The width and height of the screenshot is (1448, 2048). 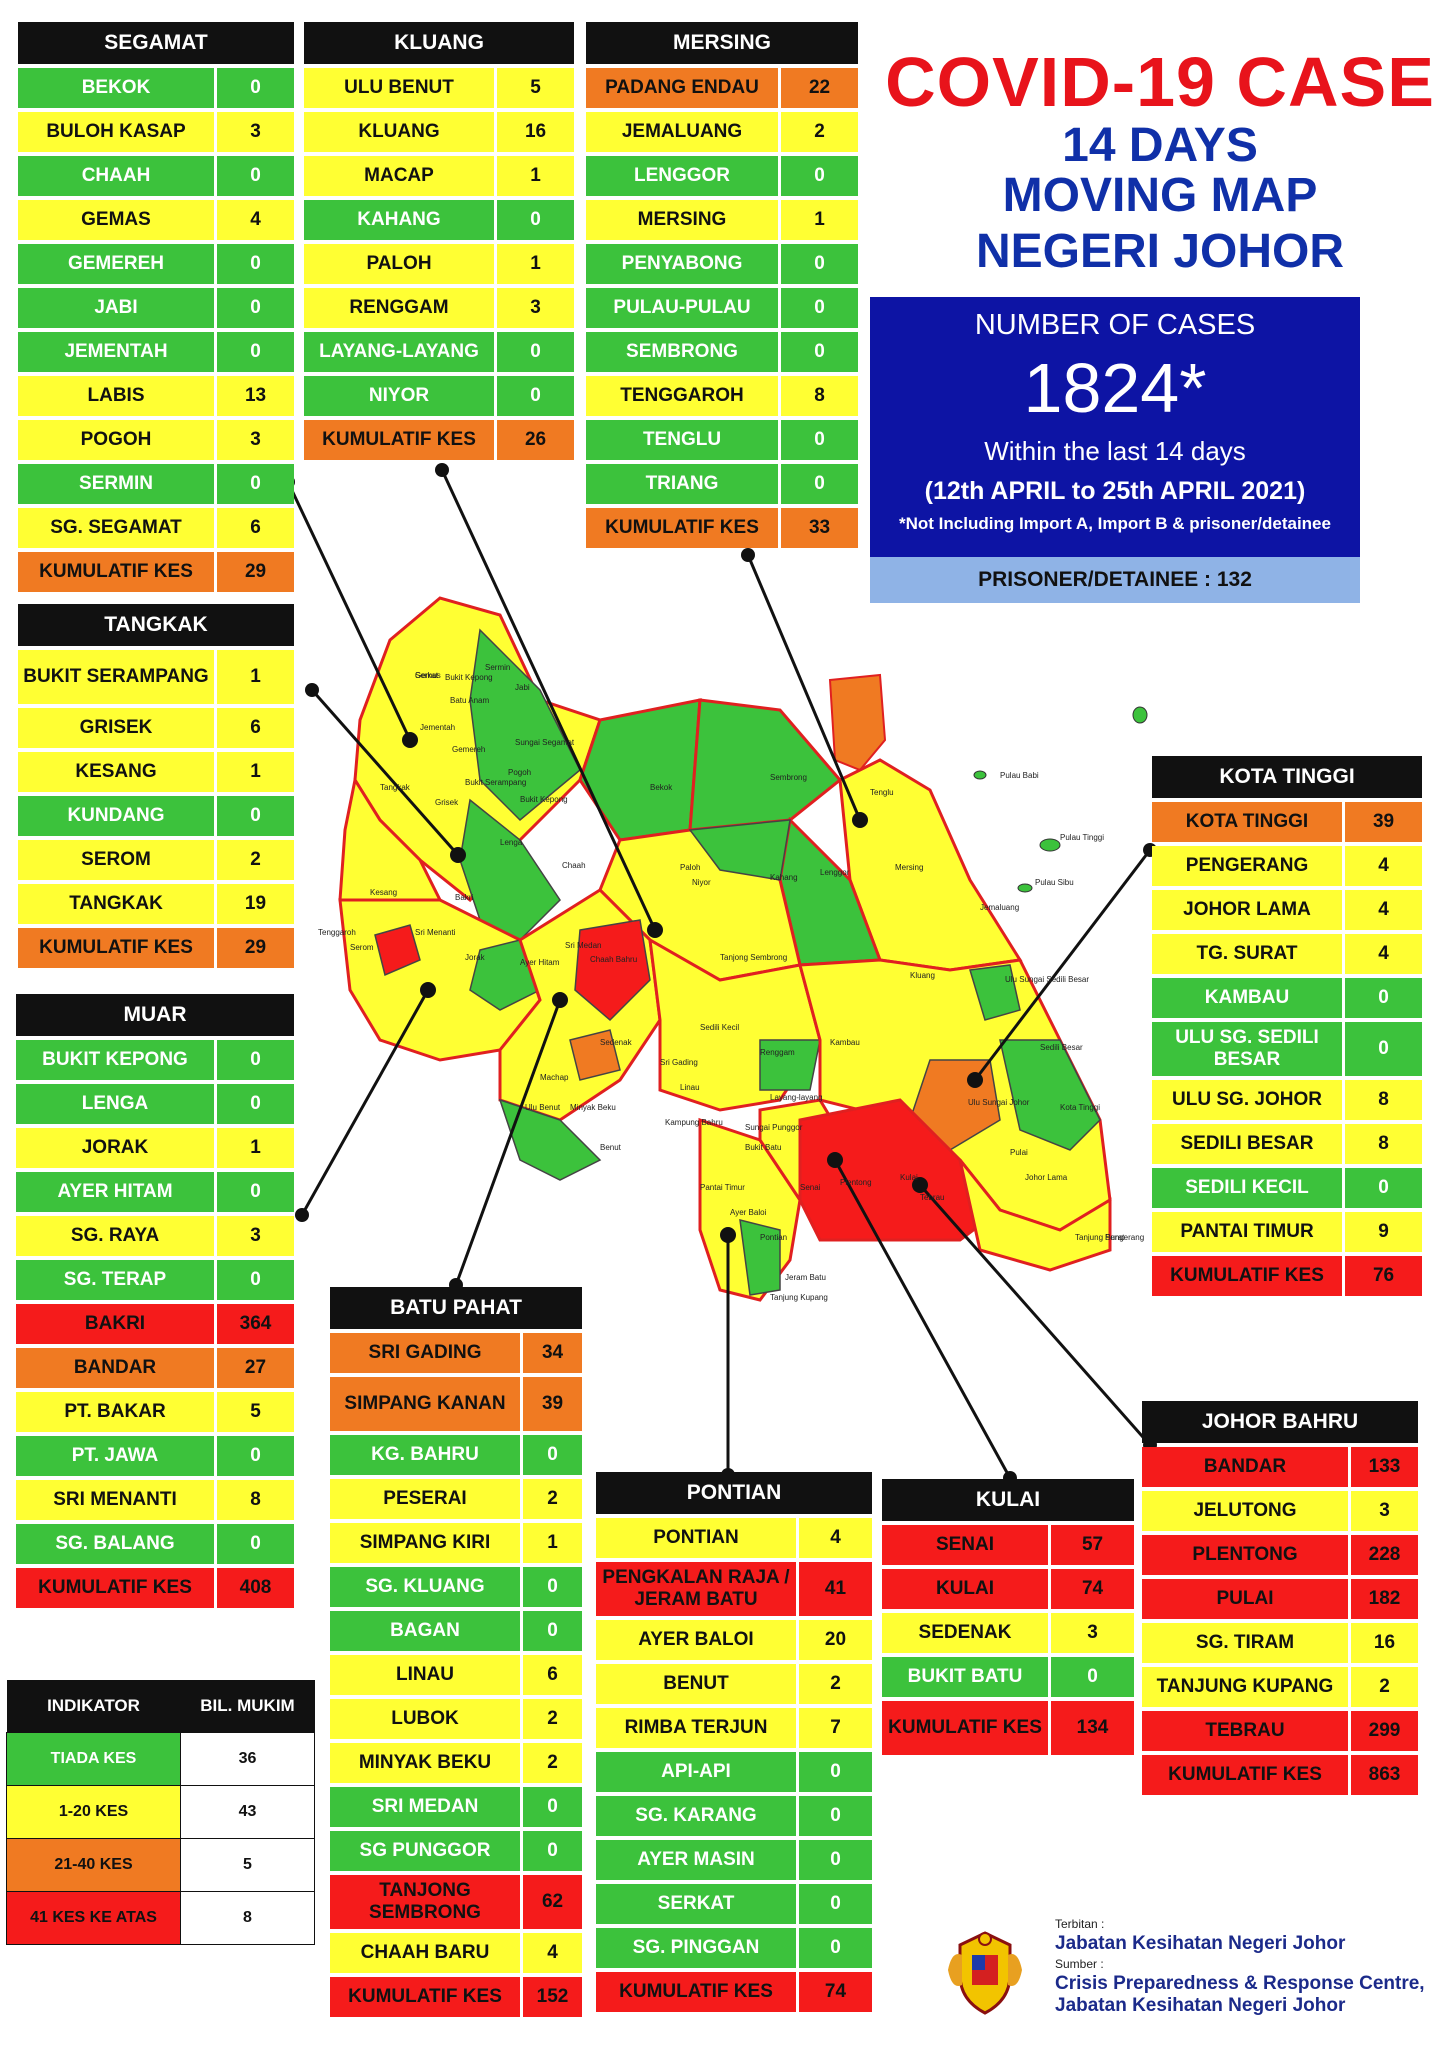 What do you see at coordinates (93, 1706) in the screenshot?
I see `legend-header-indikator: INDIKATOR` at bounding box center [93, 1706].